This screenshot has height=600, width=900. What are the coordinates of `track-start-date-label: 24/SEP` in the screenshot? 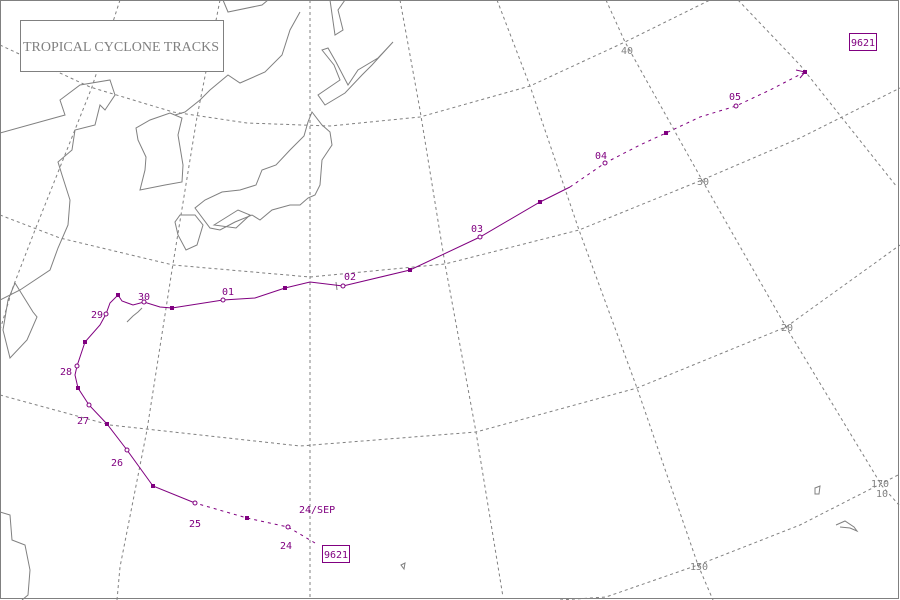 It's located at (317, 510).